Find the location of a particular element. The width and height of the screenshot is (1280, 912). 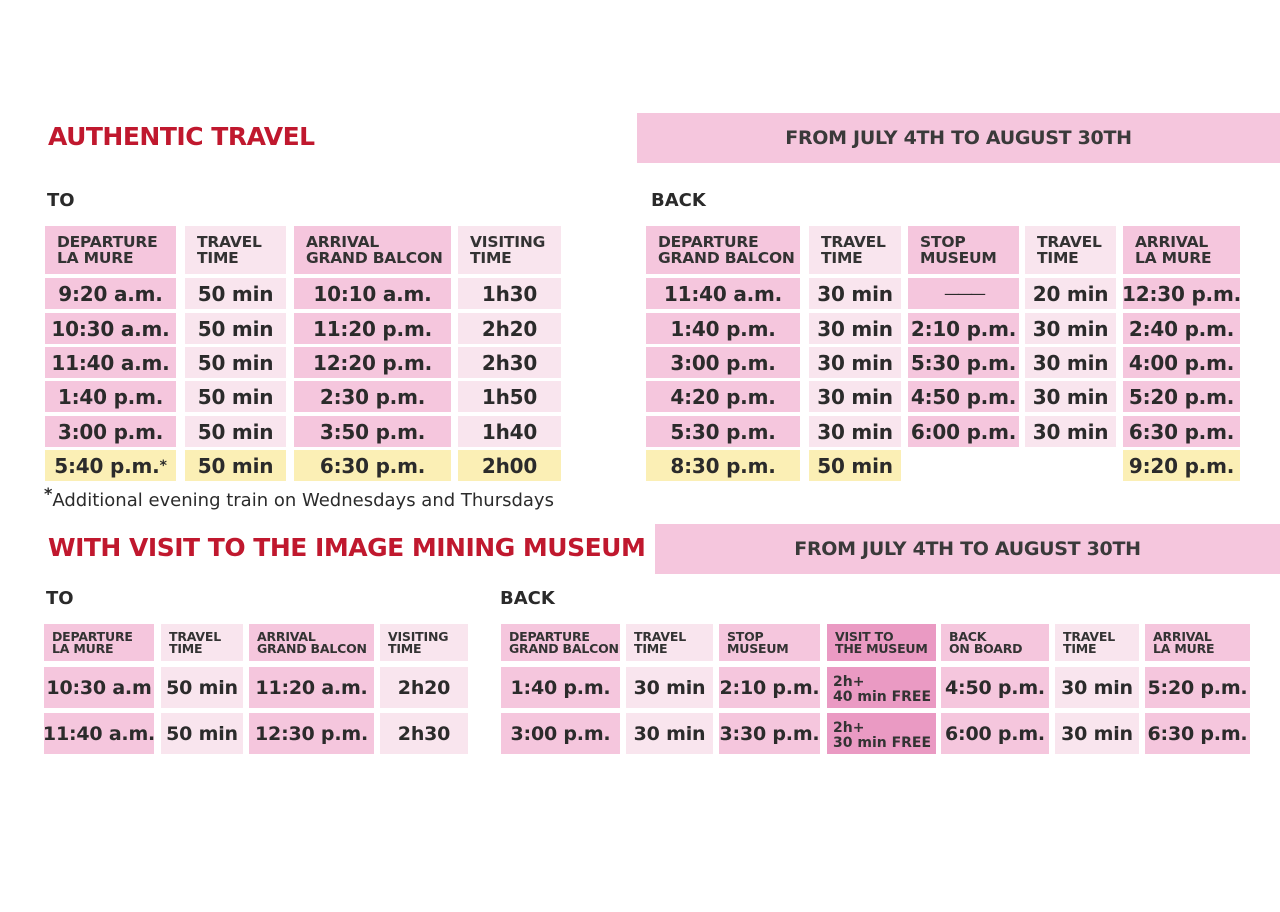

section2-back-cell: 3:30 p.m. is located at coordinates (769, 733).